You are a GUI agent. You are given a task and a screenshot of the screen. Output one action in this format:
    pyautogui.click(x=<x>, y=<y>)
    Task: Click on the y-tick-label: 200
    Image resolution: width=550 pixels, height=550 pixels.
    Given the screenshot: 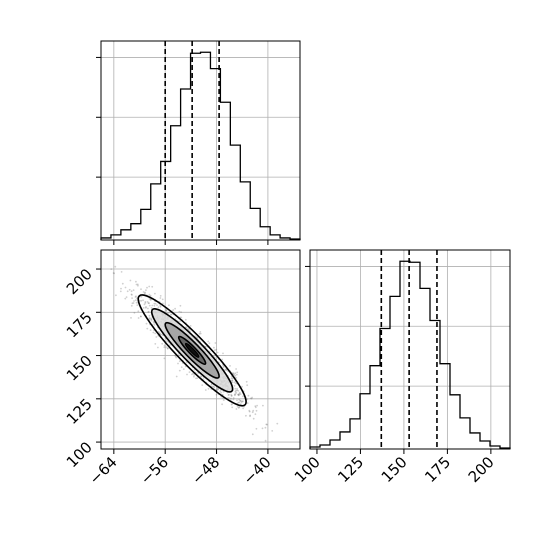 What is the action you would take?
    pyautogui.click(x=79, y=281)
    